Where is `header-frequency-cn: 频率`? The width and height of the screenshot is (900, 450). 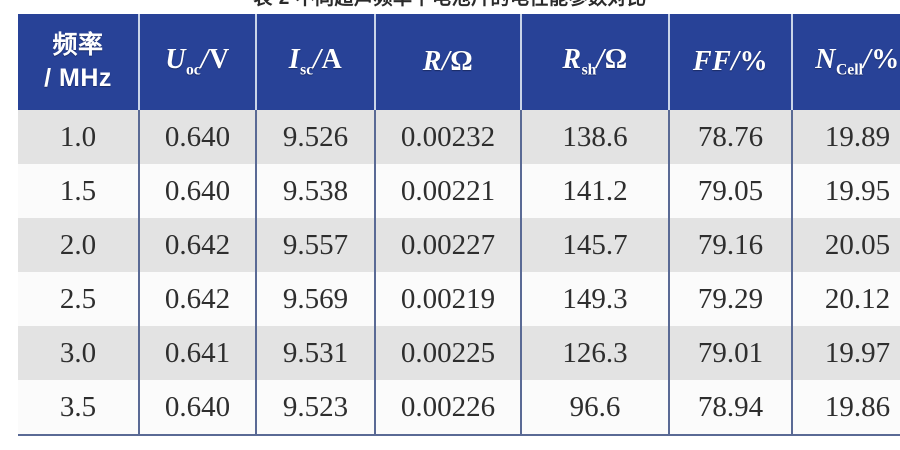
header-frequency-cn: 频率 is located at coordinates (78, 45).